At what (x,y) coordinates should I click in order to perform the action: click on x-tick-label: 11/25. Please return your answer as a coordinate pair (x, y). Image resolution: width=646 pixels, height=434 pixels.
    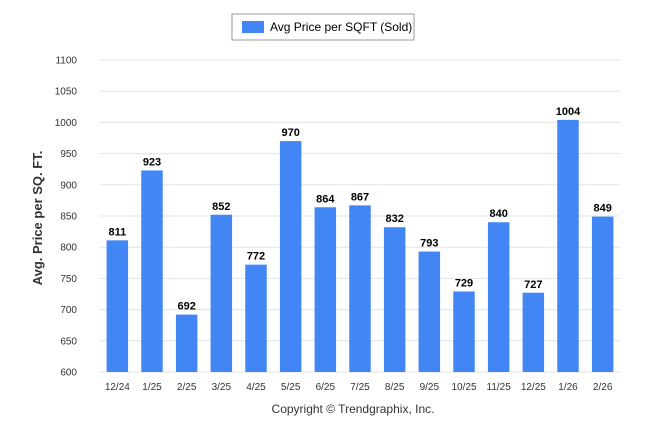
    Looking at the image, I should click on (499, 387).